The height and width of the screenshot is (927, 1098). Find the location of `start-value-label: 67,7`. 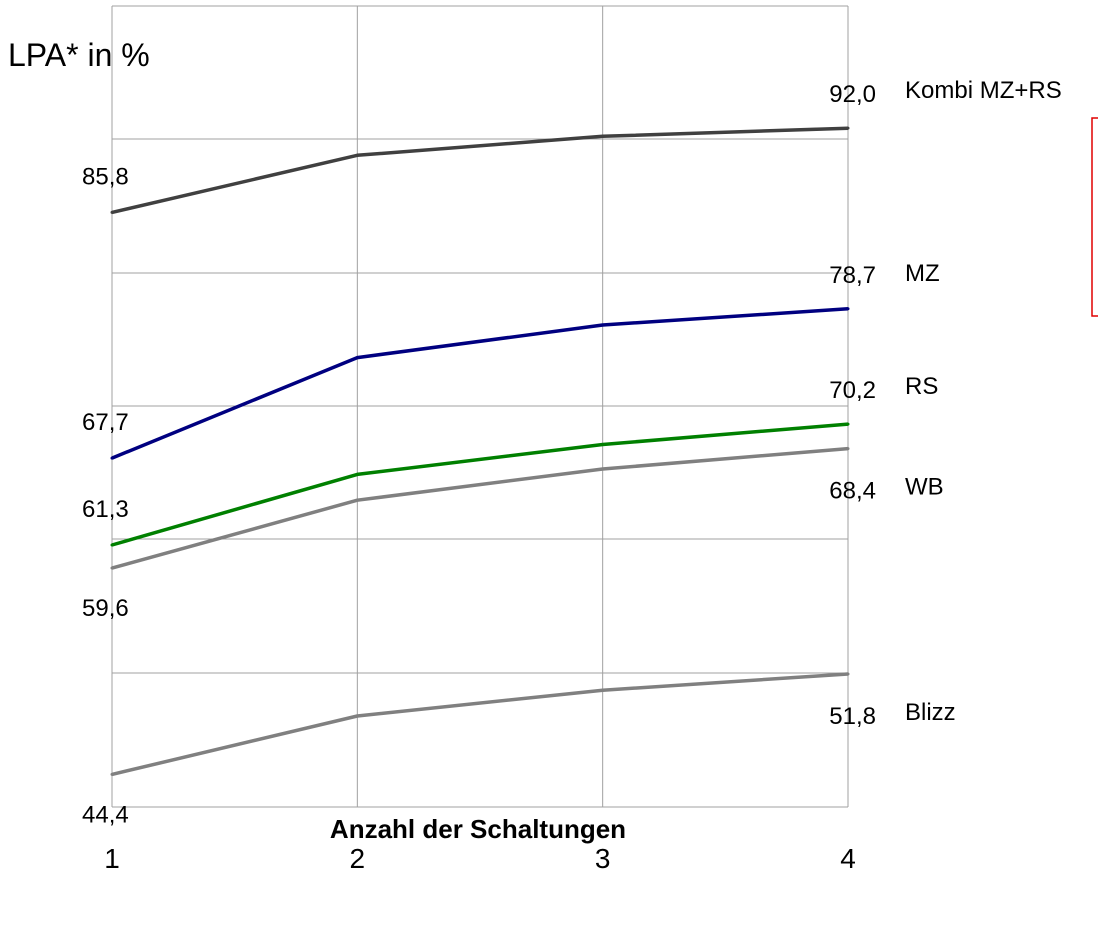

start-value-label: 67,7 is located at coordinates (105, 422).